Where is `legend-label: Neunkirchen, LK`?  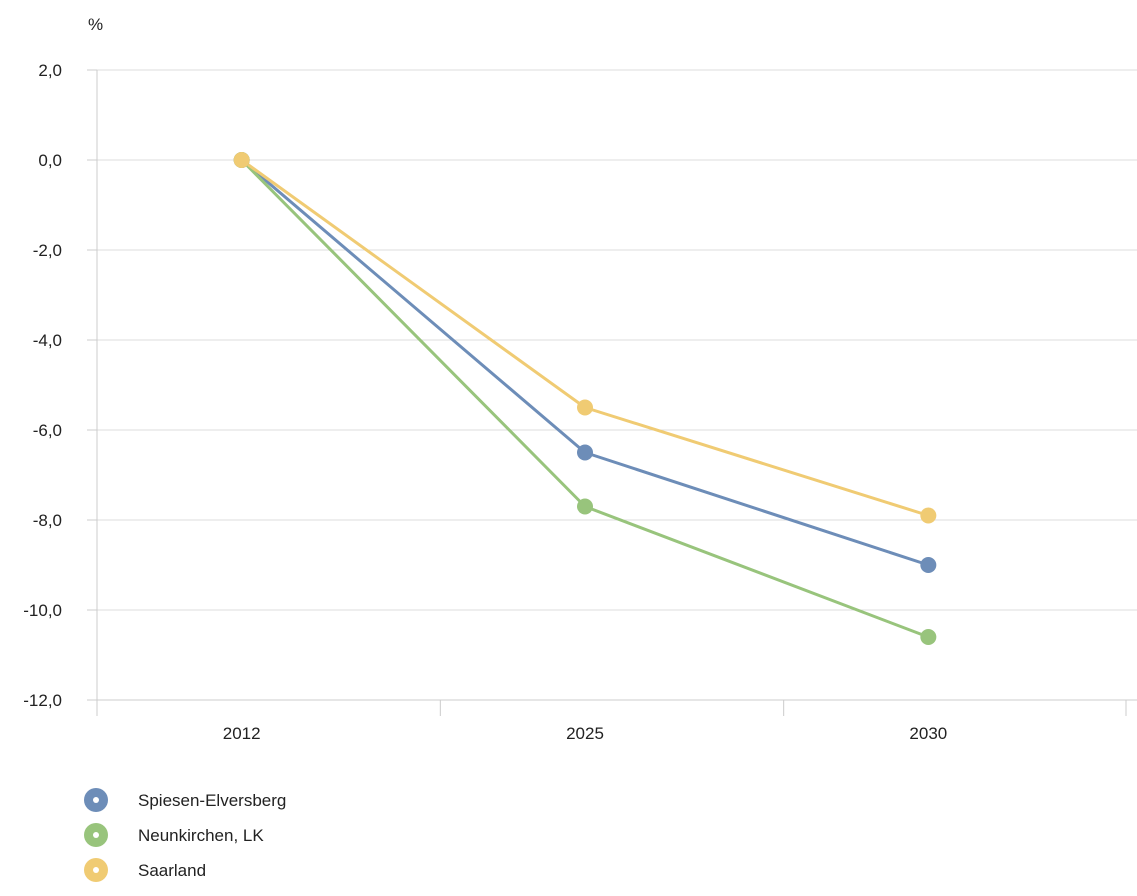
legend-label: Neunkirchen, LK is located at coordinates (201, 835).